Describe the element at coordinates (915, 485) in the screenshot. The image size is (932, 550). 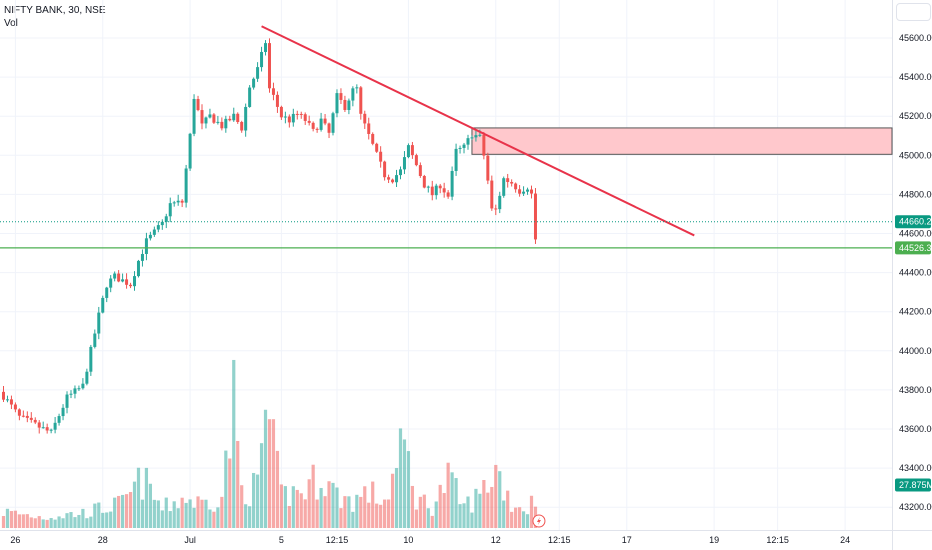
I see `volume-tag: 27.875M` at that location.